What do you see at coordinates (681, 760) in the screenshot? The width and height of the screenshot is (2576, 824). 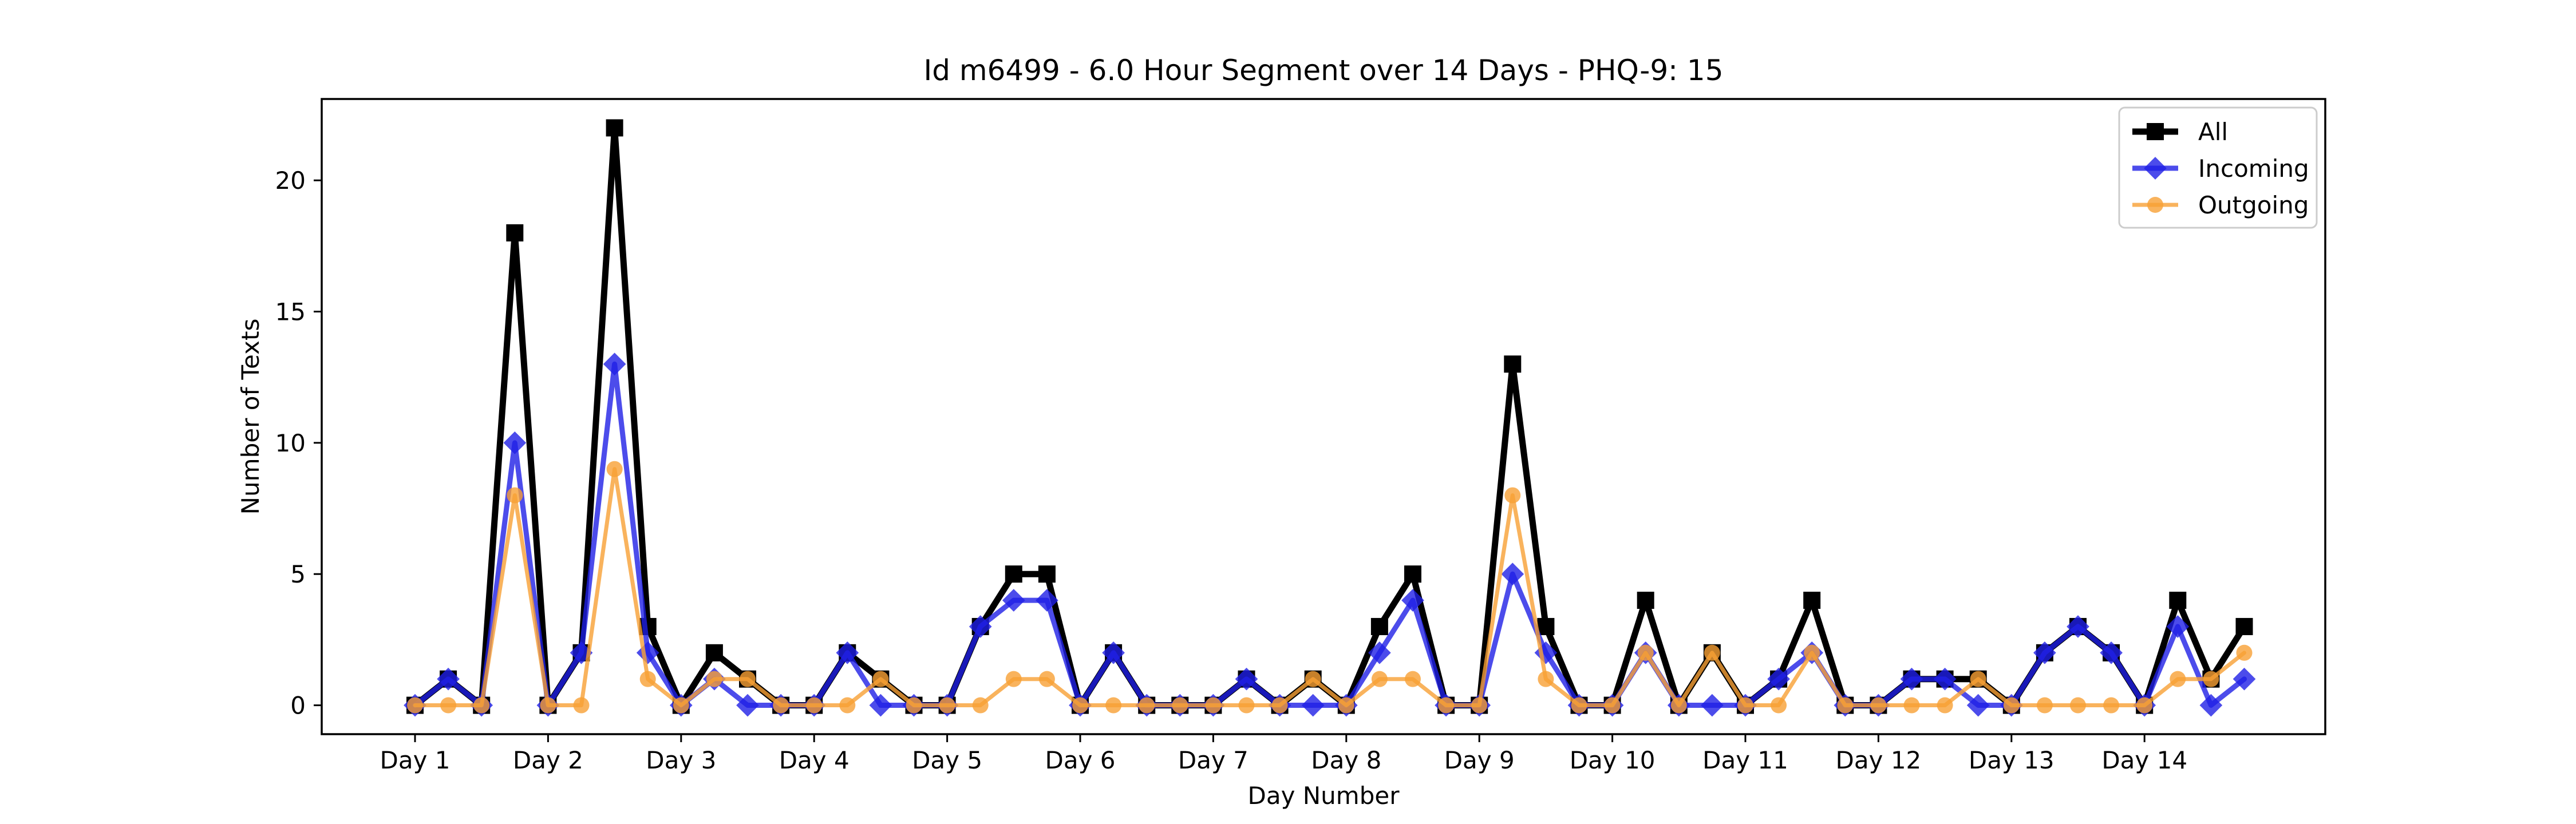 I see `x-tick-label: Day 3` at bounding box center [681, 760].